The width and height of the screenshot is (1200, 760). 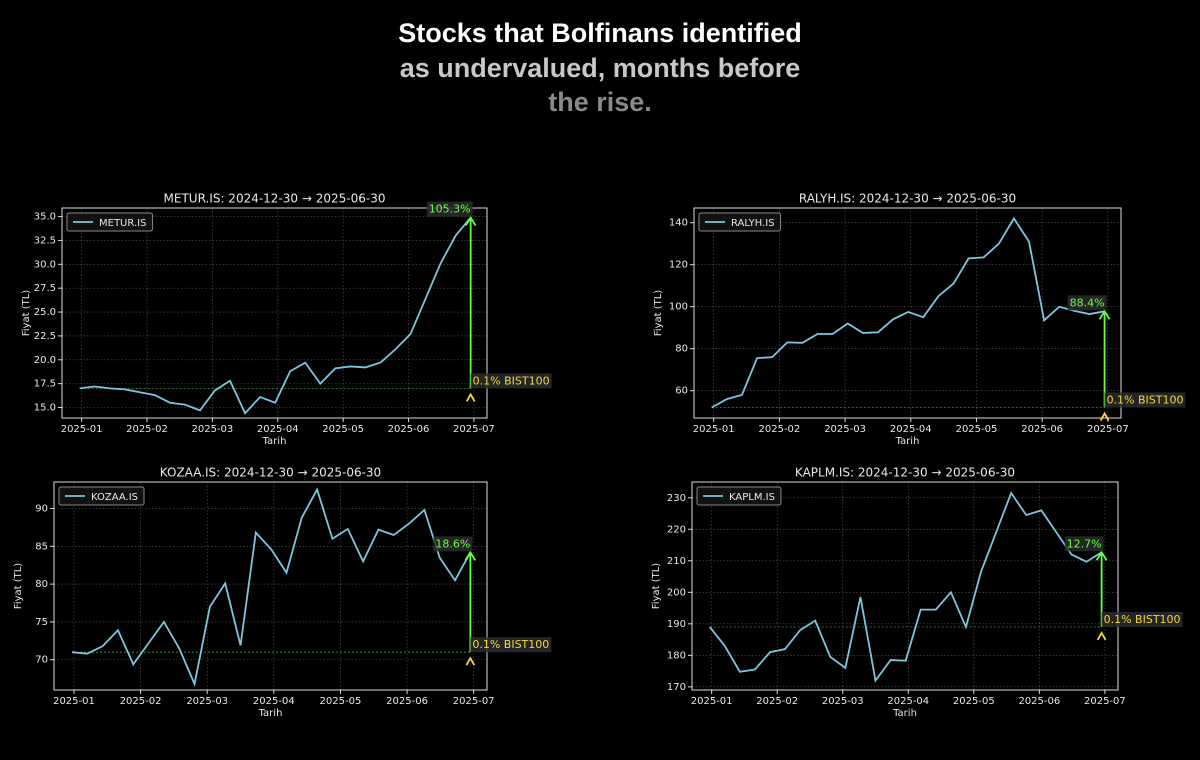 I want to click on y-tick-label: 22.5, so click(x=45, y=336).